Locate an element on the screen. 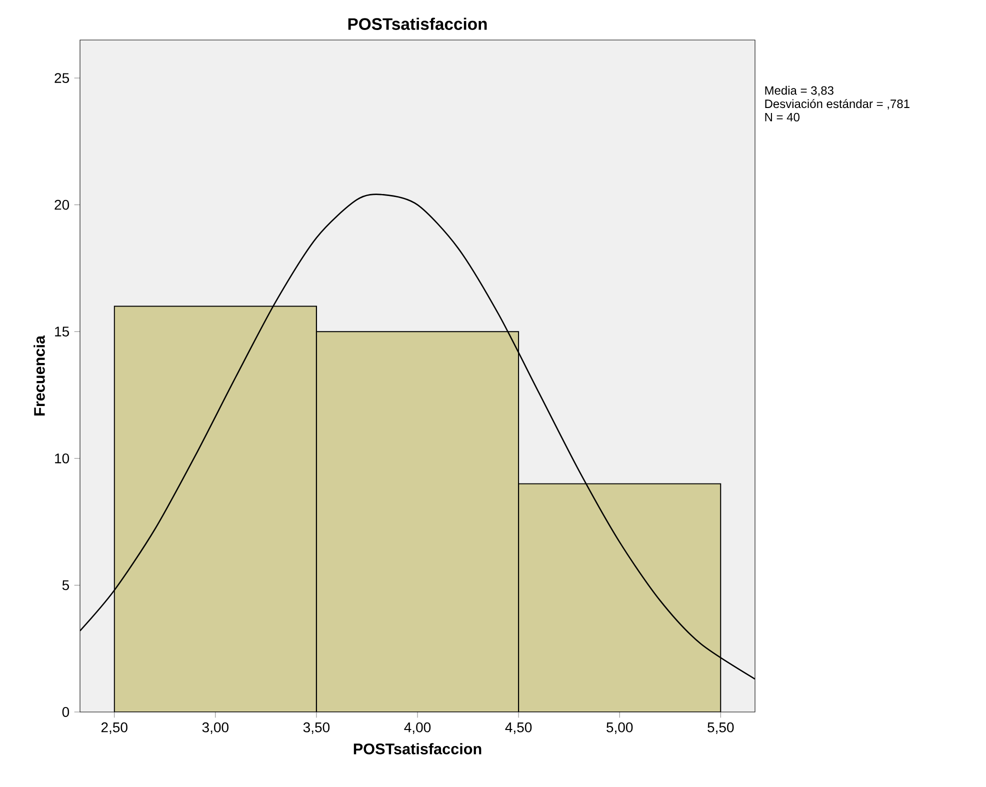 The image size is (986, 787). text: Desviación estándar = ,781 is located at coordinates (837, 104).